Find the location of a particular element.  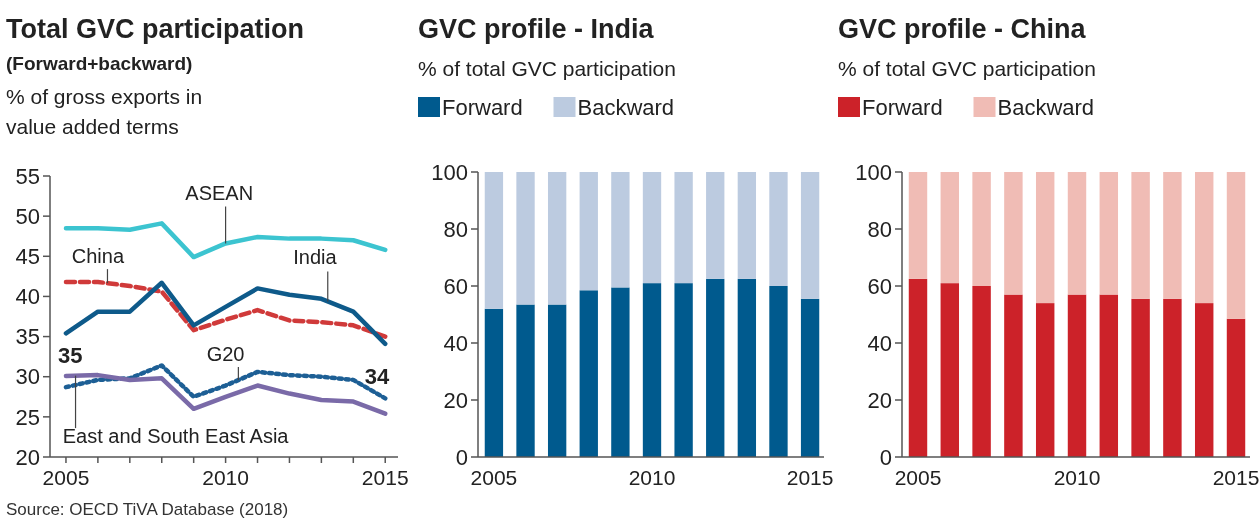

series-label: China is located at coordinates (98, 255).